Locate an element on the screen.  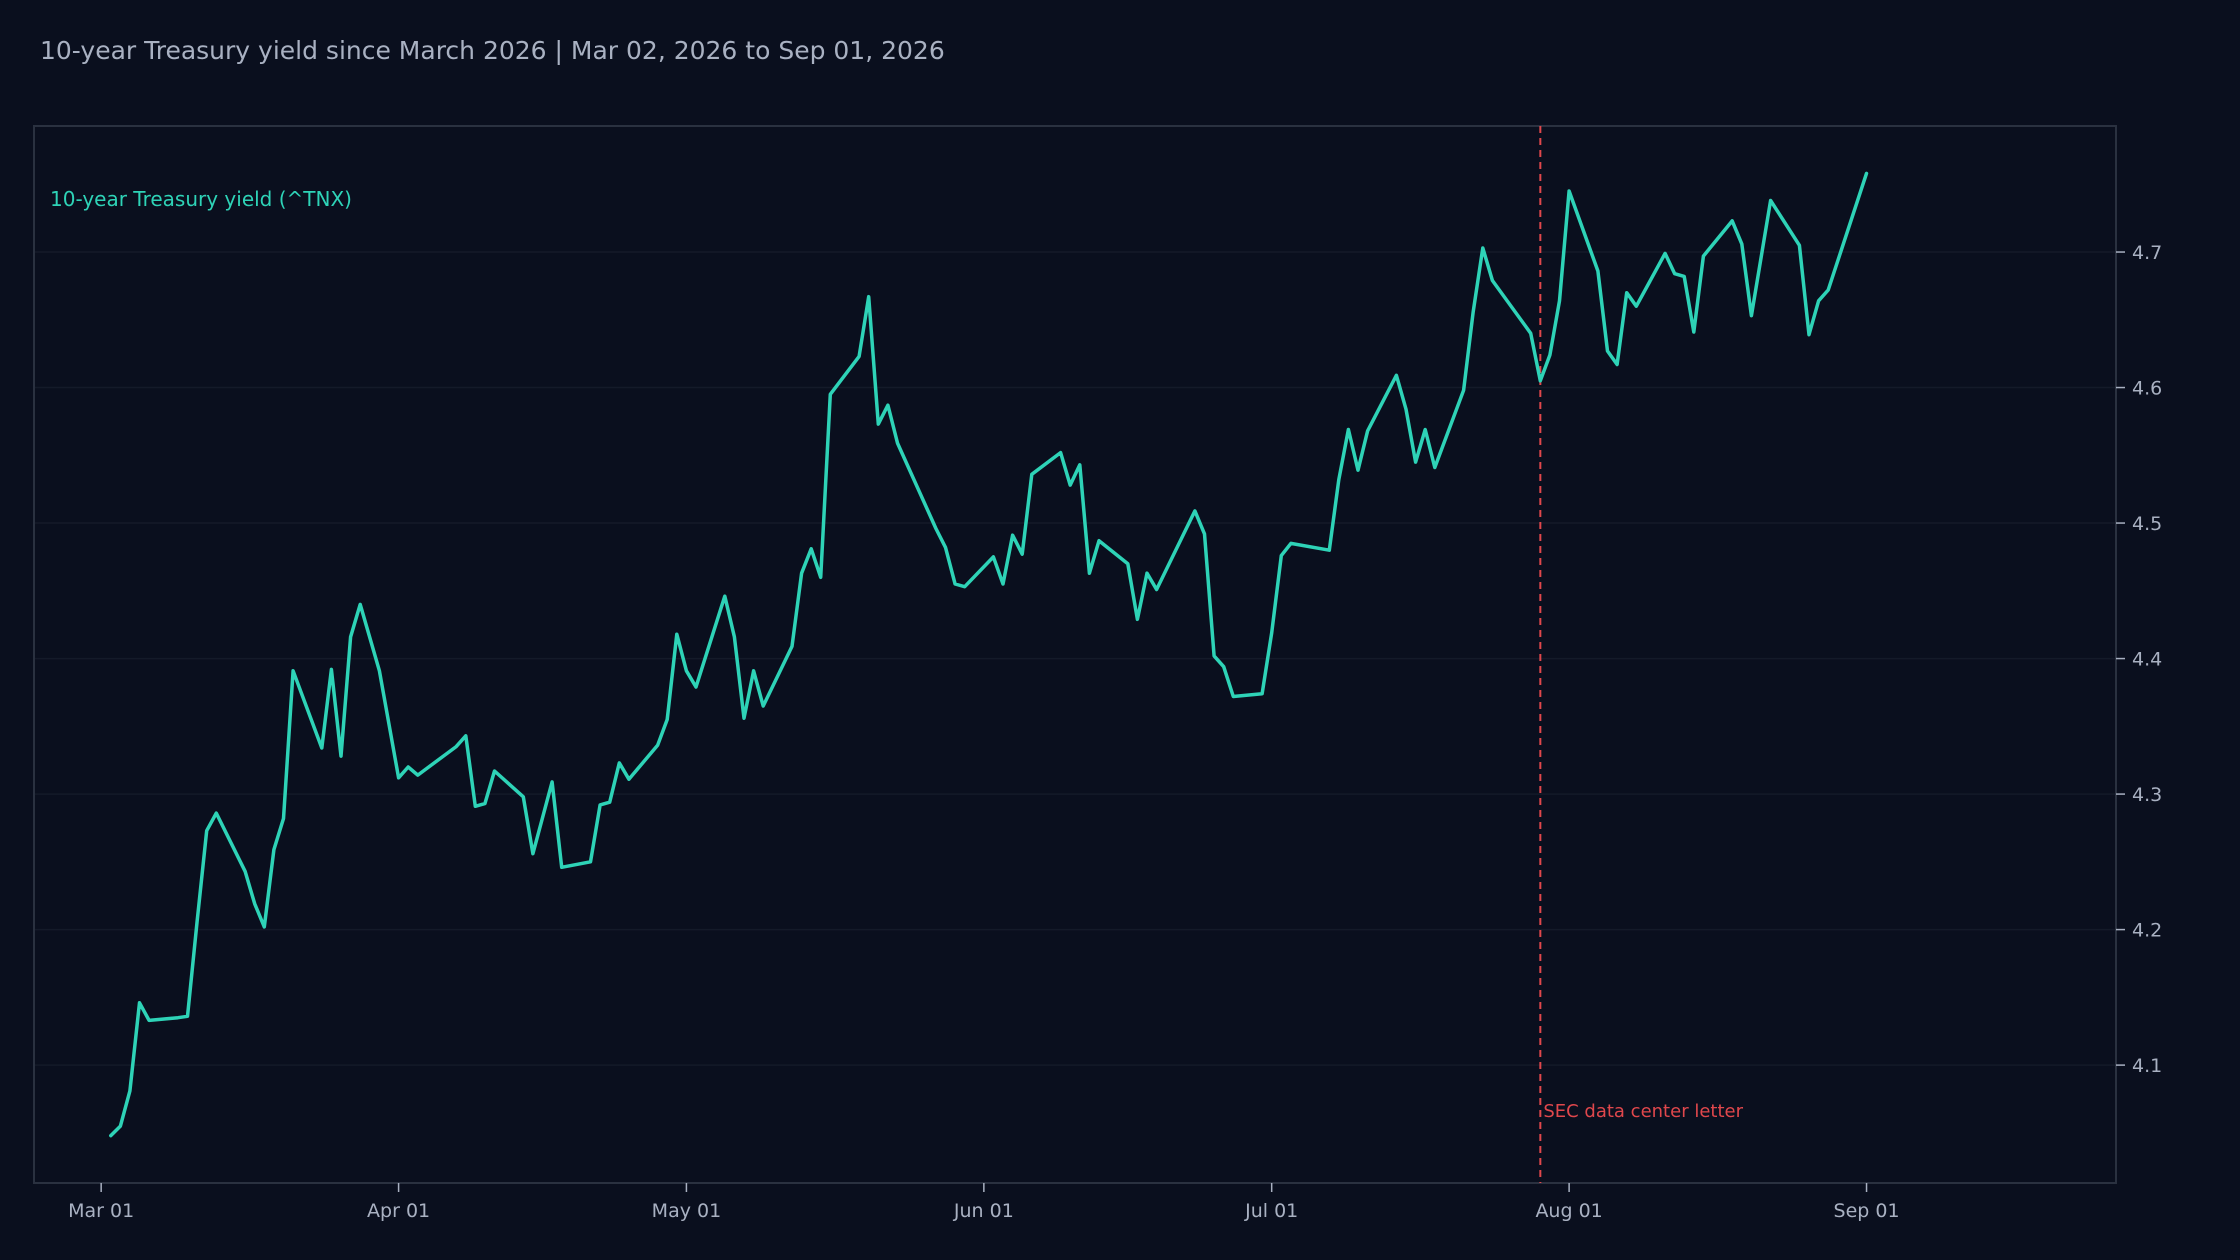
y-tick-label: 4.4 is located at coordinates (2147, 660).